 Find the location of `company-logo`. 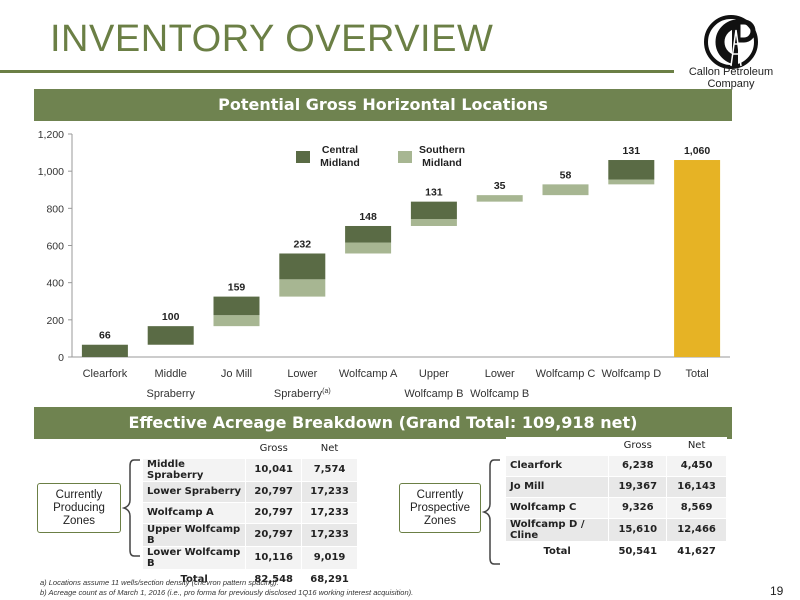

company-logo is located at coordinates (731, 42).